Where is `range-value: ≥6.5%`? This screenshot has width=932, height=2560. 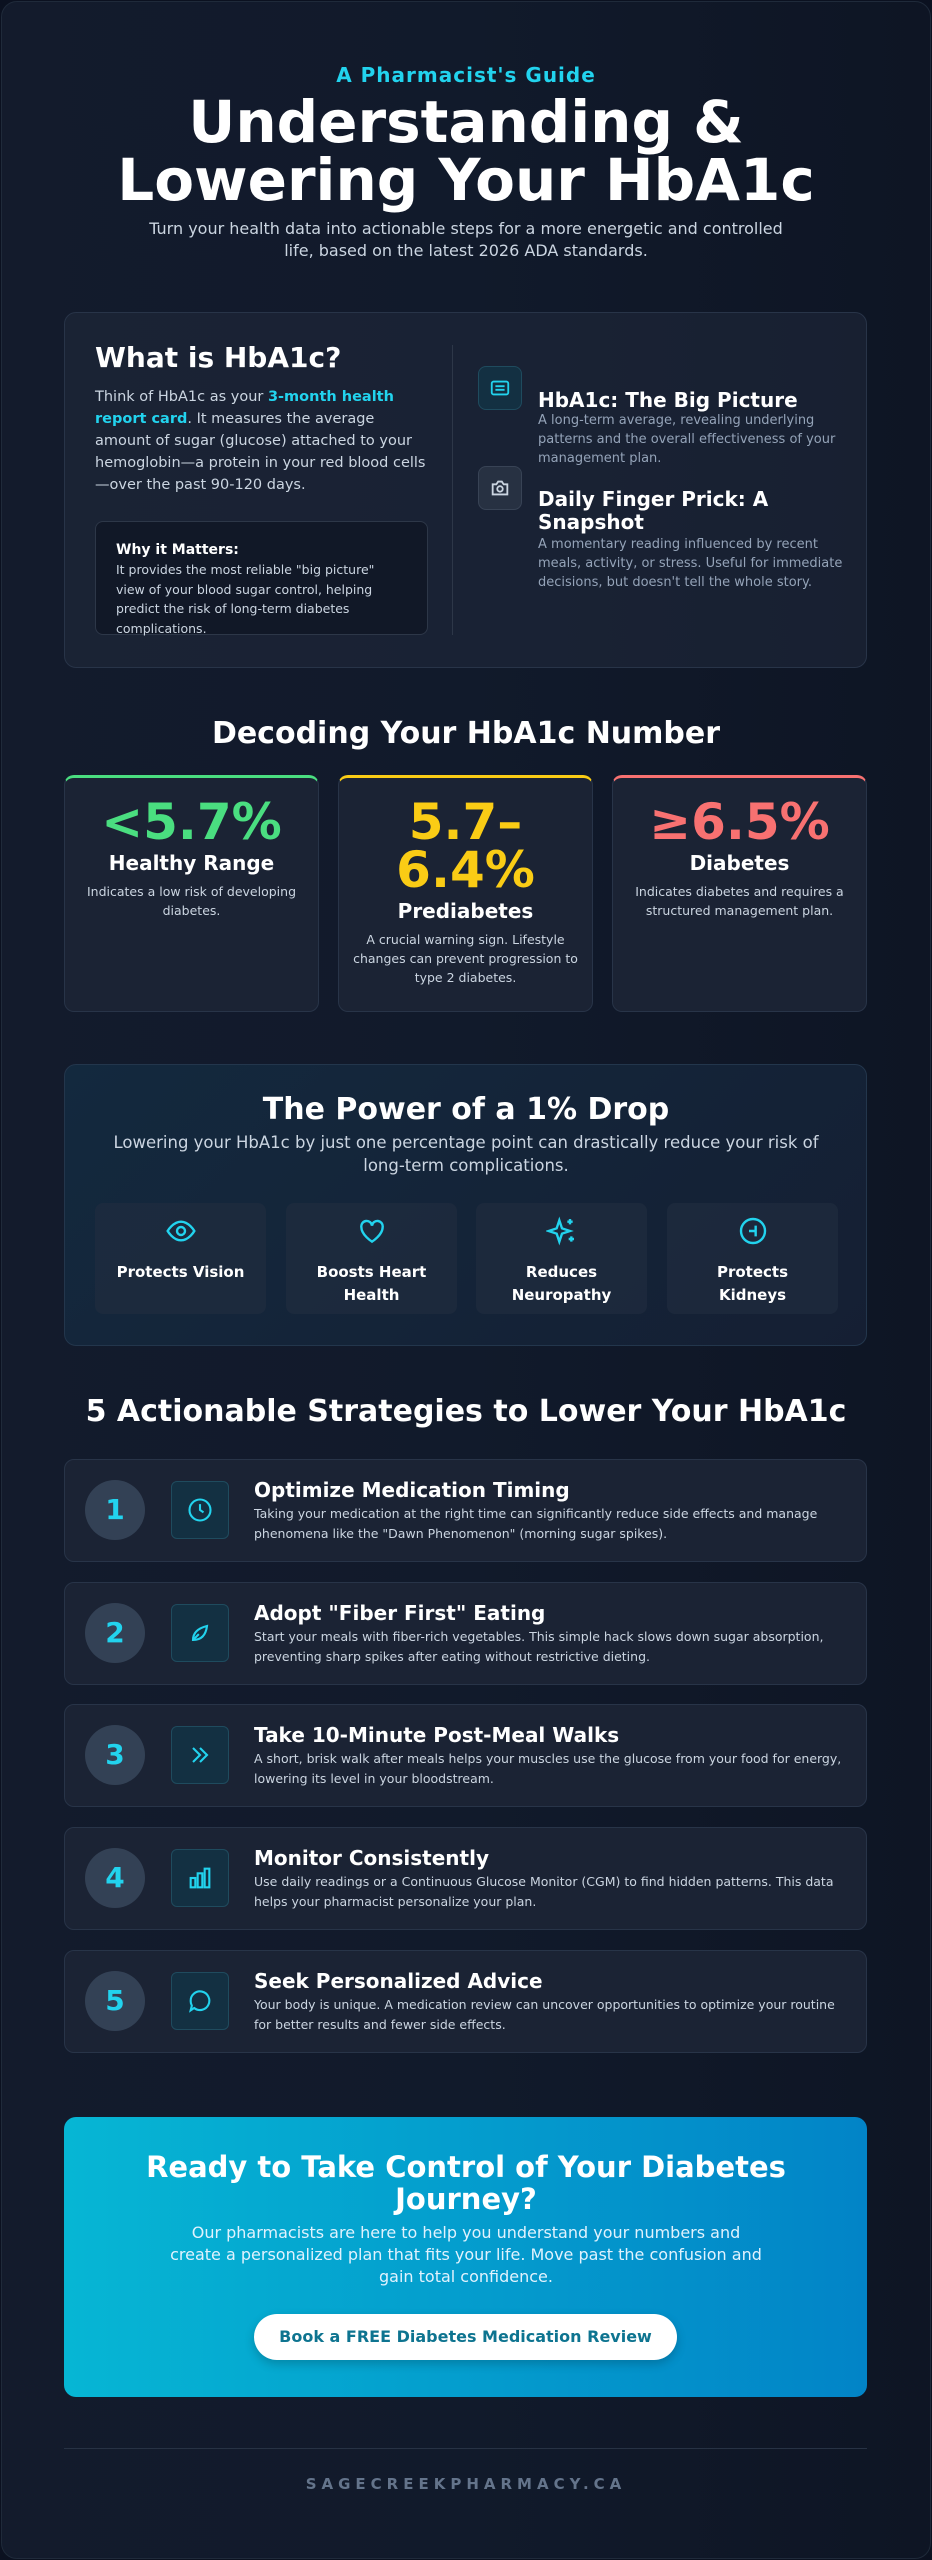
range-value: ≥6.5% is located at coordinates (739, 822).